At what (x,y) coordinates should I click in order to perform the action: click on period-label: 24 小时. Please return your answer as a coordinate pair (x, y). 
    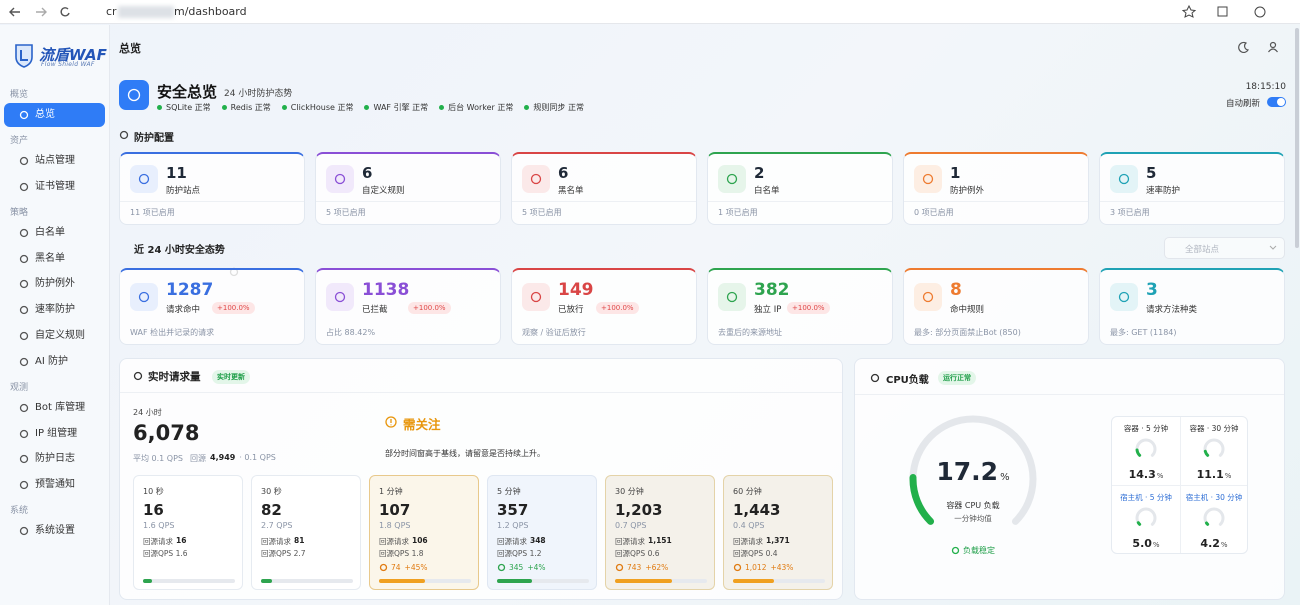
    Looking at the image, I should click on (147, 412).